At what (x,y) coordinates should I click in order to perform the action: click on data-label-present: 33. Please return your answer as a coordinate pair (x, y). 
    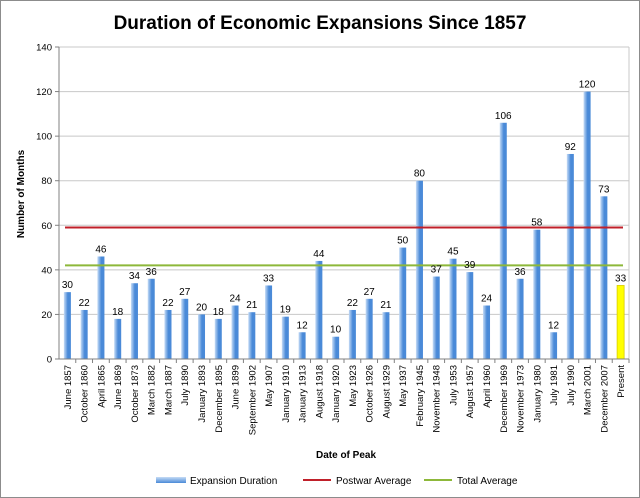
    Looking at the image, I should click on (621, 278).